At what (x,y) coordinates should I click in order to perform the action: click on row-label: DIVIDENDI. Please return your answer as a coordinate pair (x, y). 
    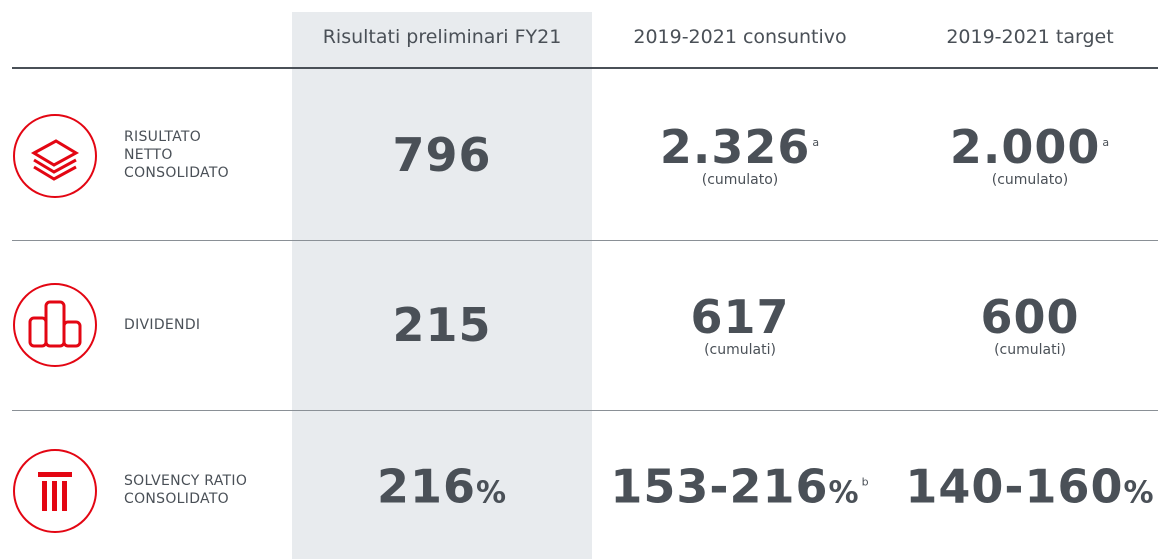
    Looking at the image, I should click on (162, 325).